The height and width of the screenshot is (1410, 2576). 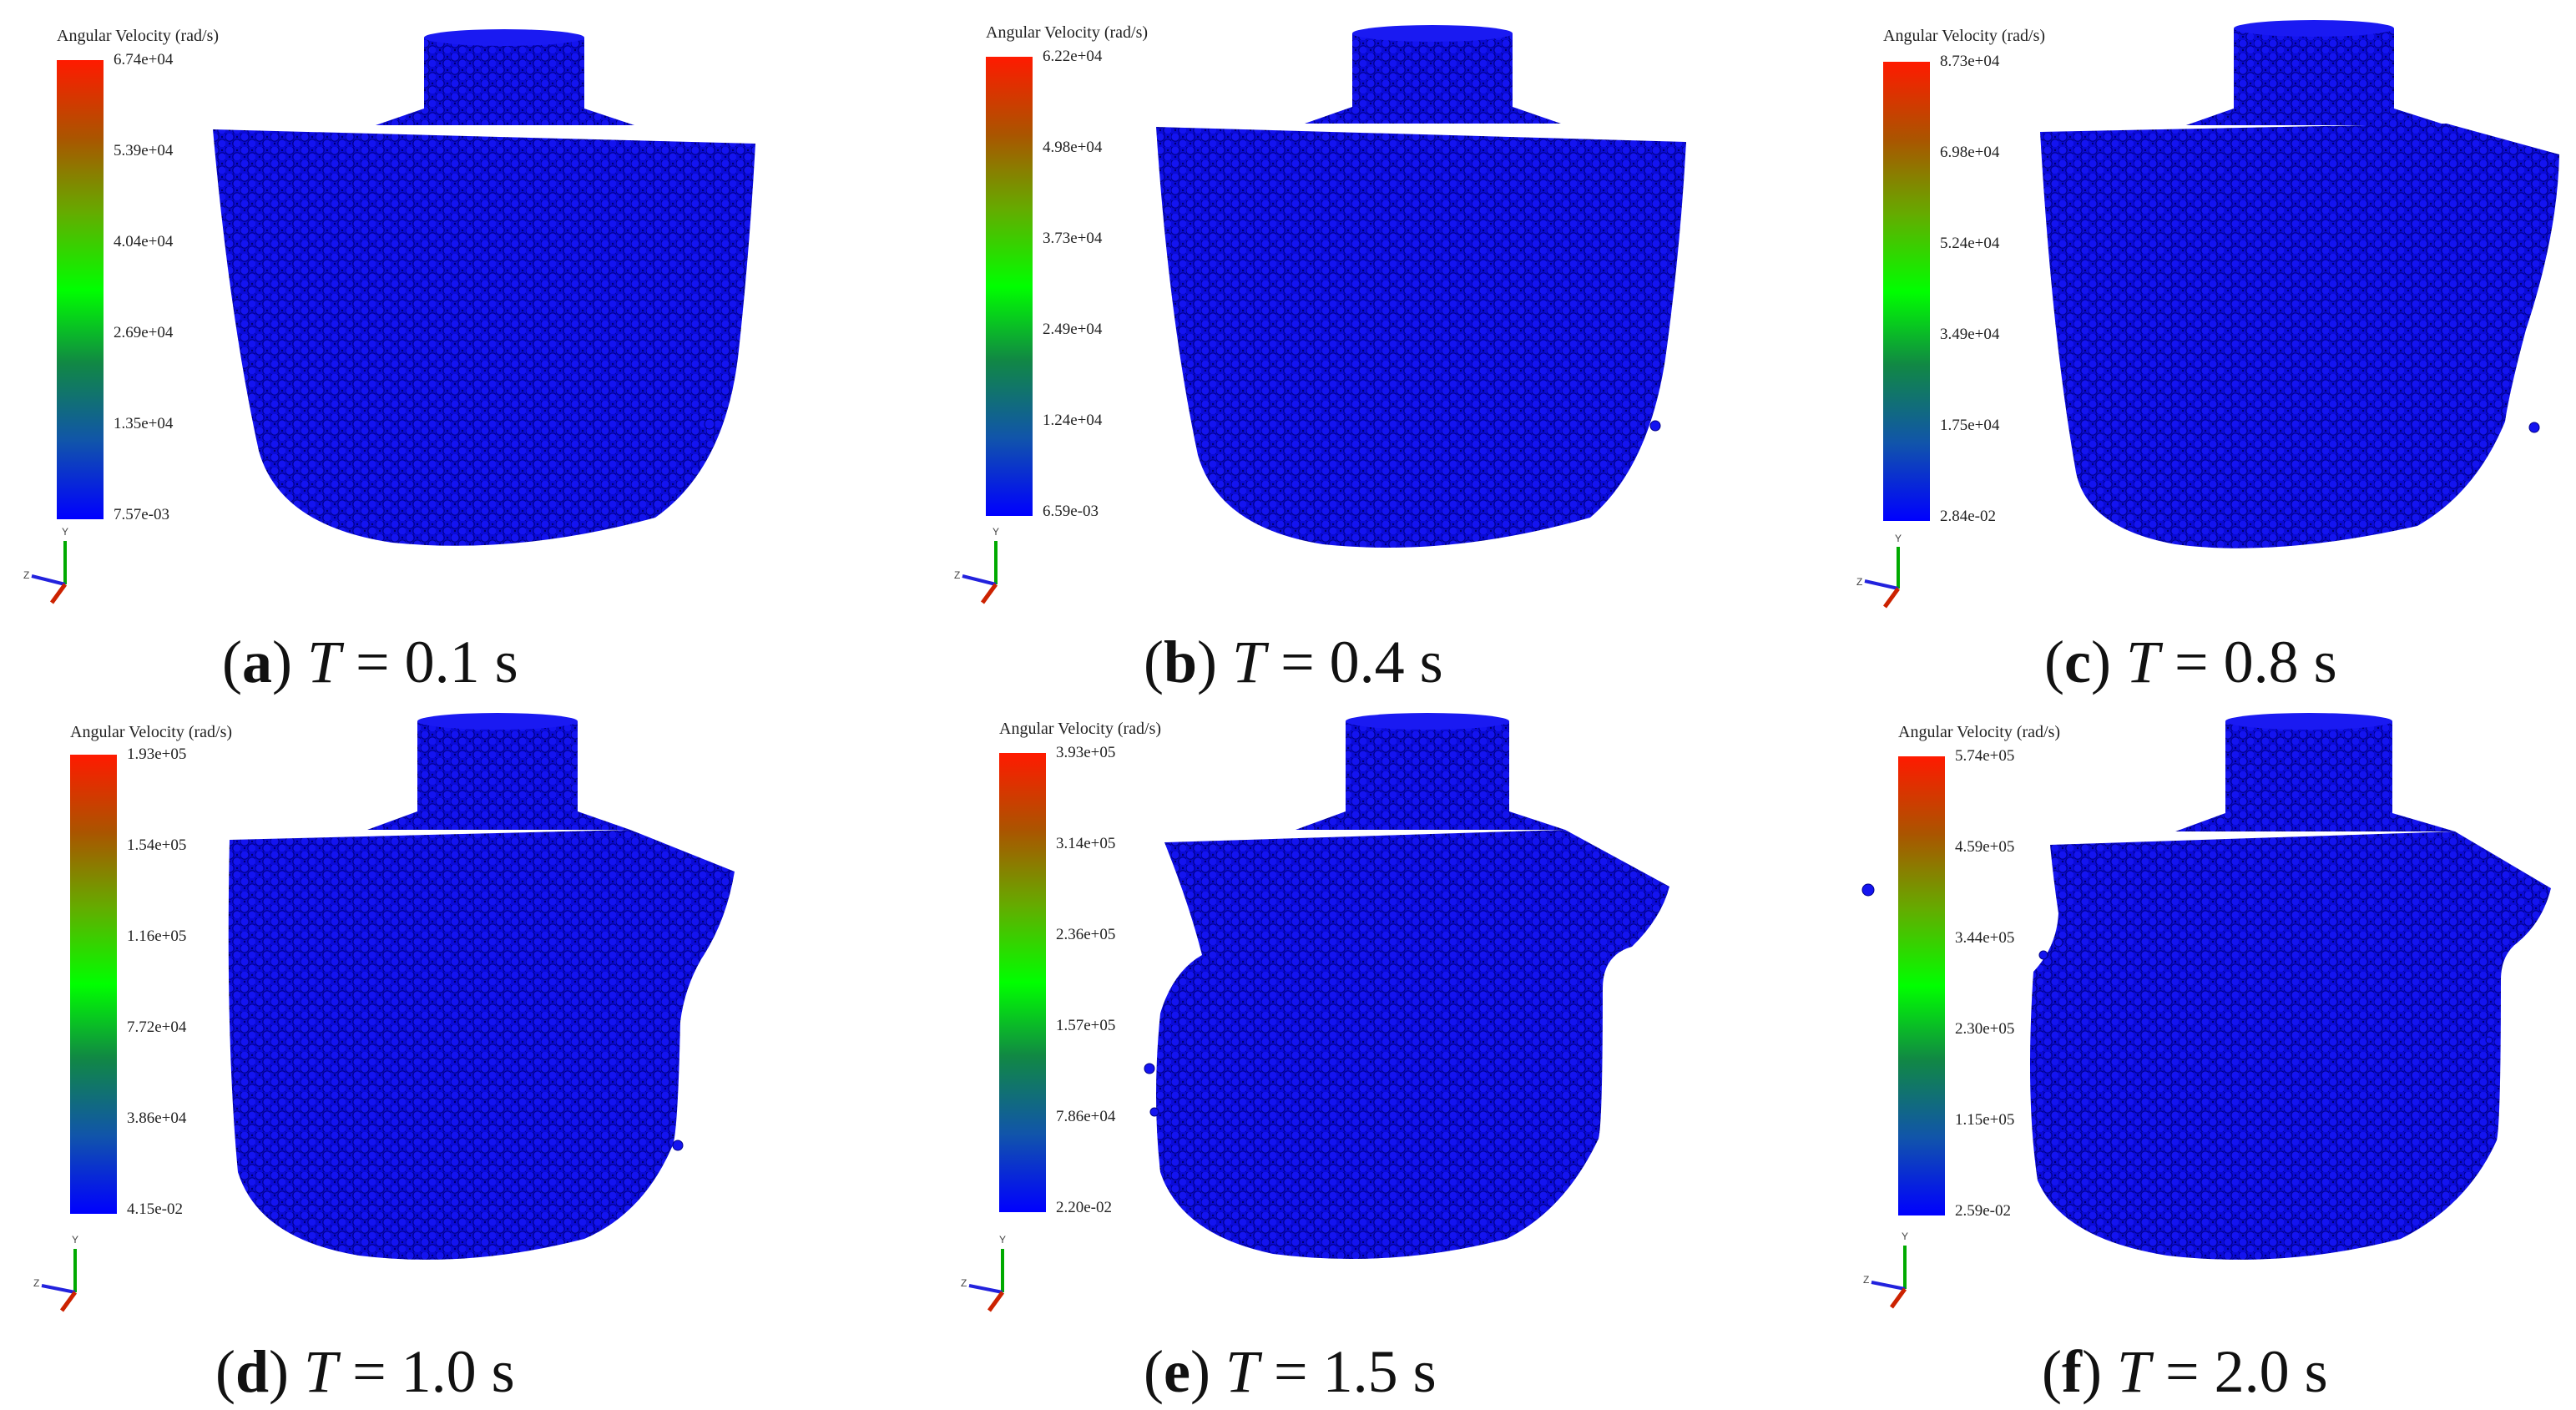 I want to click on tick-label: 6.22e+04, so click(x=1073, y=56).